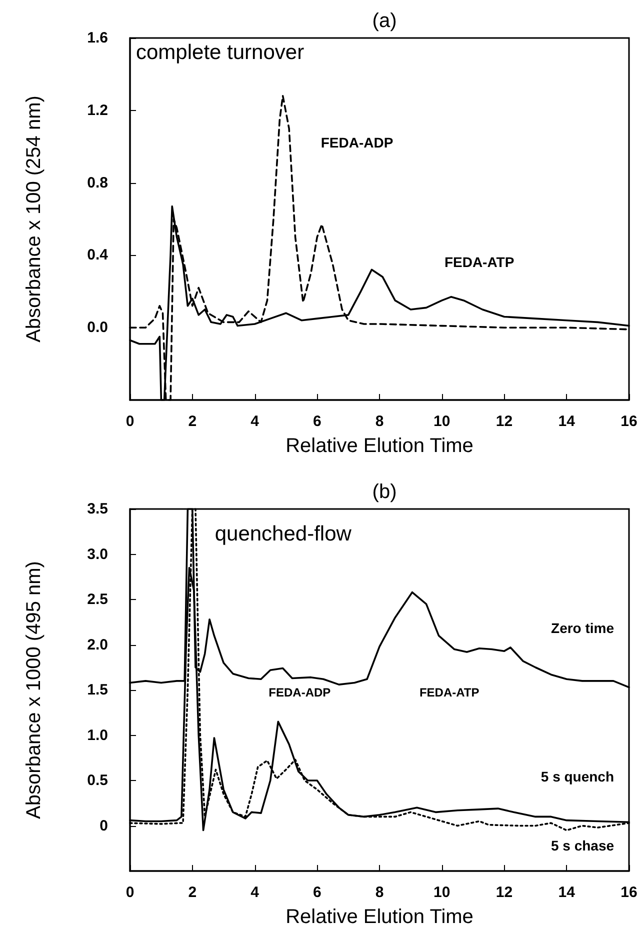 This screenshot has height=935, width=641. Describe the element at coordinates (97, 780) in the screenshot. I see `y-tick-label: 0.5` at that location.